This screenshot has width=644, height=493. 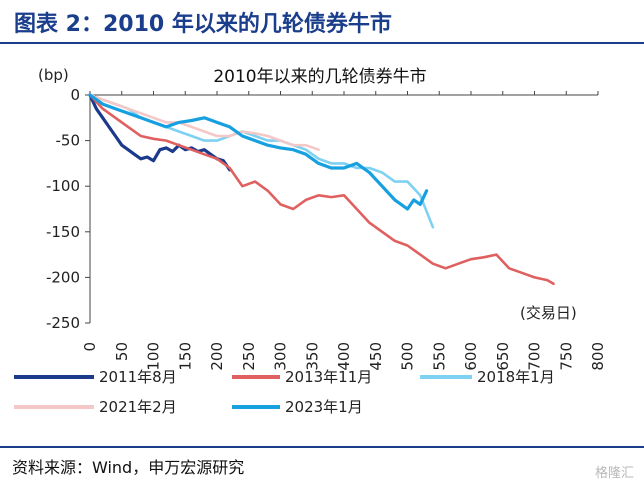 I want to click on x-tick-label: 650, so click(x=503, y=356).